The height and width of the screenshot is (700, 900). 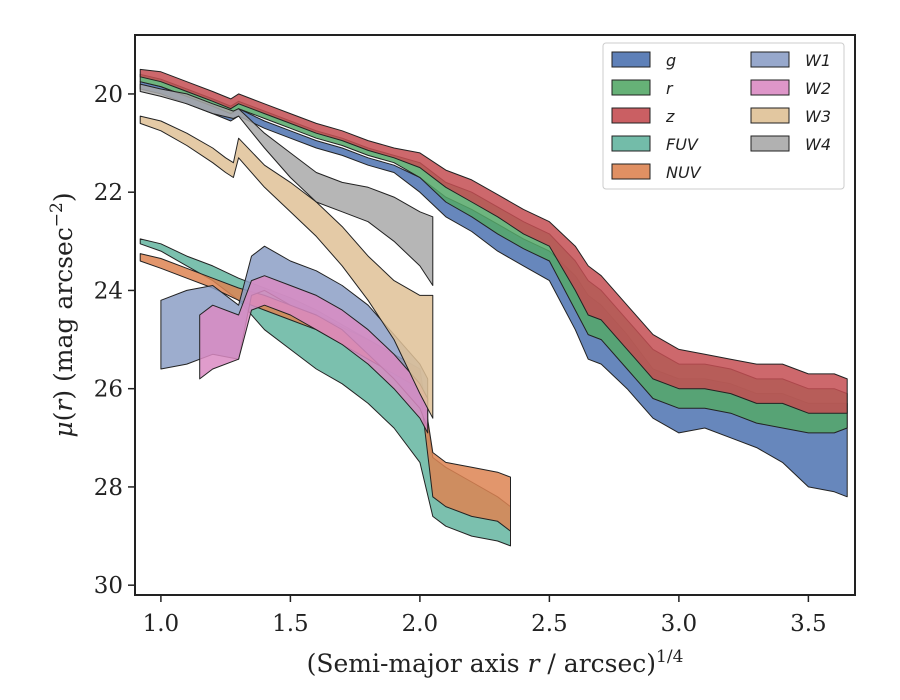 What do you see at coordinates (770, 143) in the screenshot?
I see `legend-swatch-w4` at bounding box center [770, 143].